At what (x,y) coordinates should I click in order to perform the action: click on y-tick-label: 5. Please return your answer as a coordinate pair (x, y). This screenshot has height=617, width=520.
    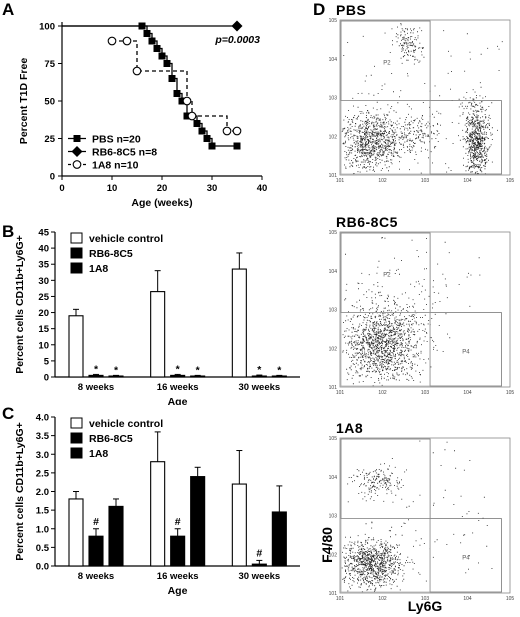
    Looking at the image, I should click on (47, 361).